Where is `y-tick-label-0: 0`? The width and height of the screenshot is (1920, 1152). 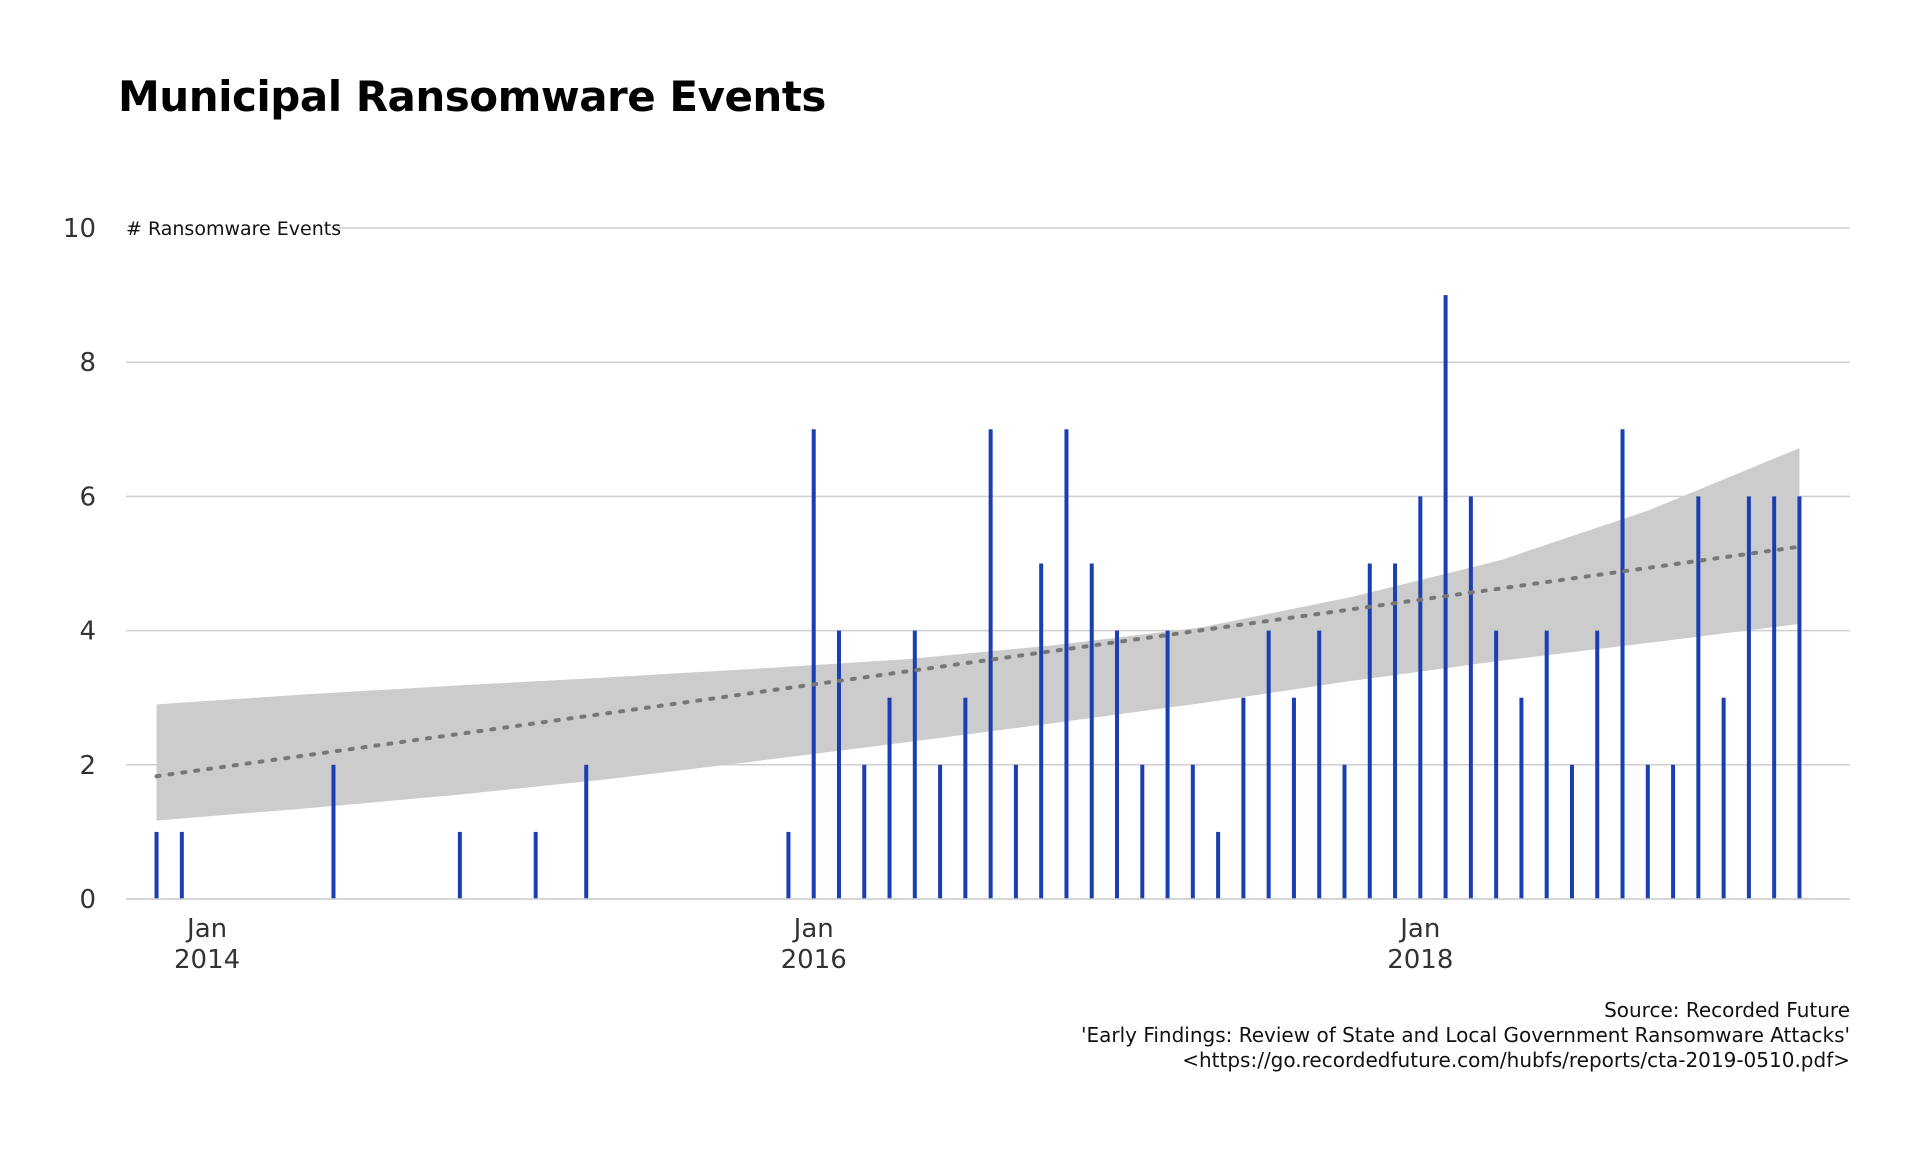 y-tick-label-0: 0 is located at coordinates (87, 900).